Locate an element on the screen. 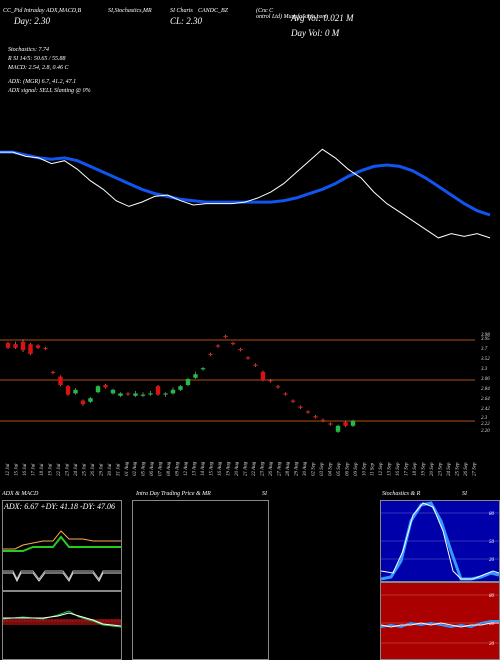 The width and height of the screenshot is (500, 660). x-tick-label: 09 Aug is located at coordinates (178, 468).